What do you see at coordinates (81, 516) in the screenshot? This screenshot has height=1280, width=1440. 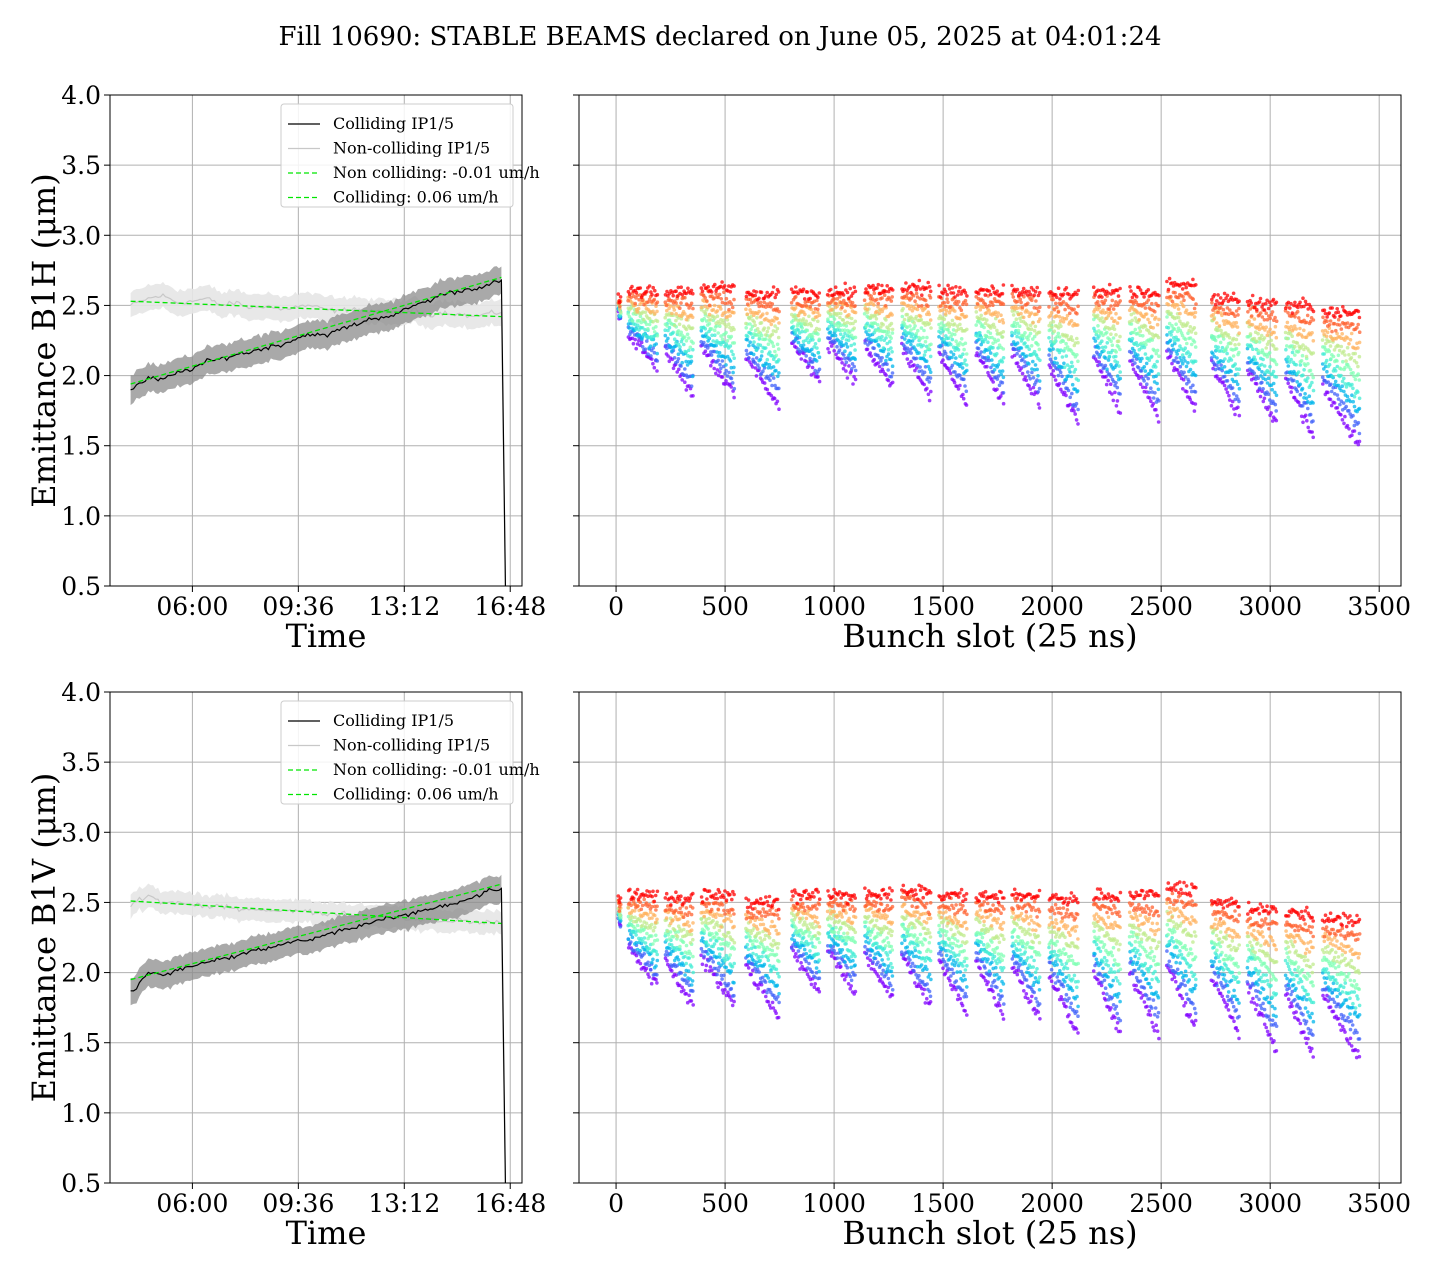 I see `y-tick-label: 1.0` at bounding box center [81, 516].